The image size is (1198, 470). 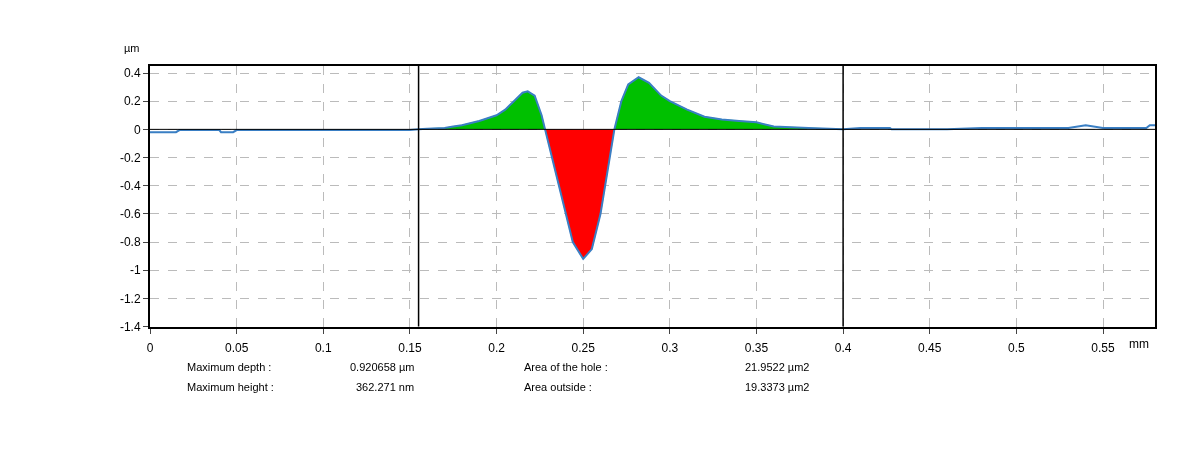 I want to click on text: Area of the hole :, so click(x=566, y=367).